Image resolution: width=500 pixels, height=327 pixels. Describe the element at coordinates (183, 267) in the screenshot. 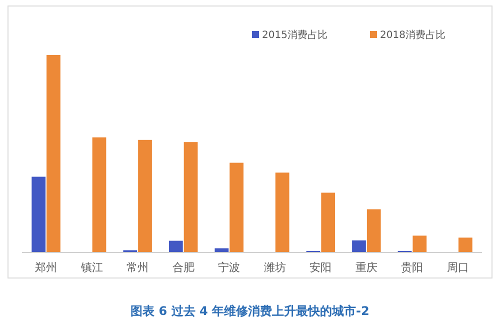

I see `x-tick-label: 合肥` at that location.